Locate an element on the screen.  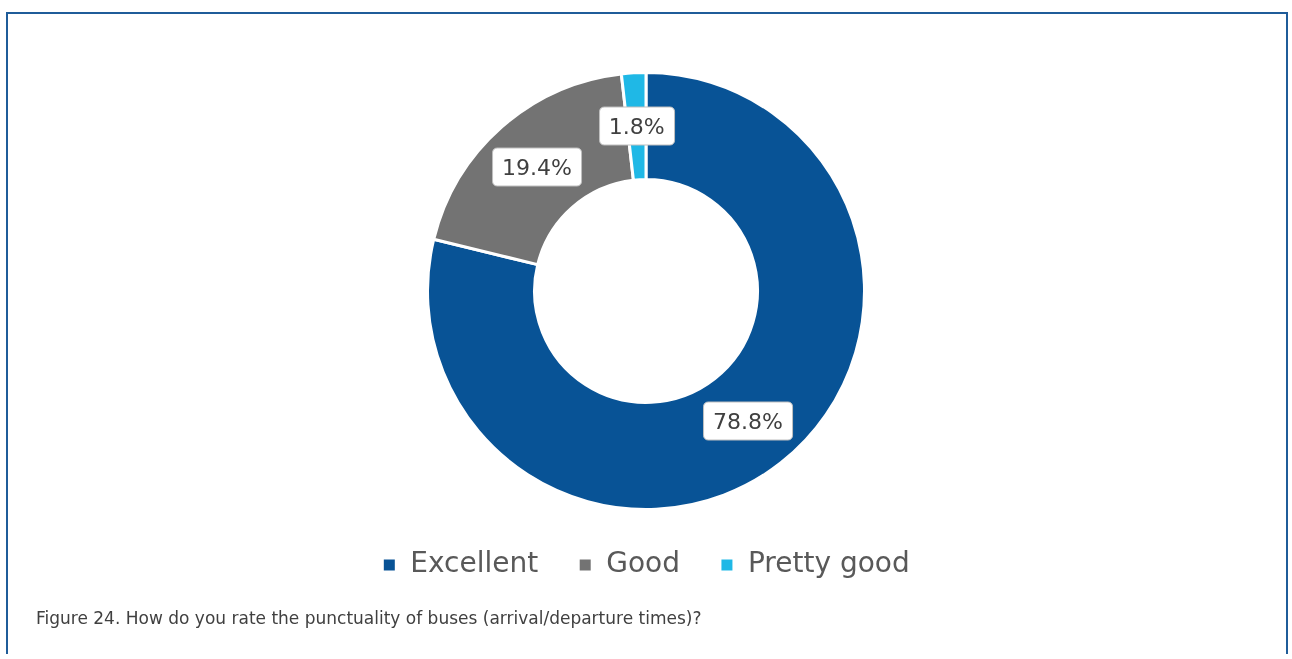
data-label: 1.8% is located at coordinates (636, 126).